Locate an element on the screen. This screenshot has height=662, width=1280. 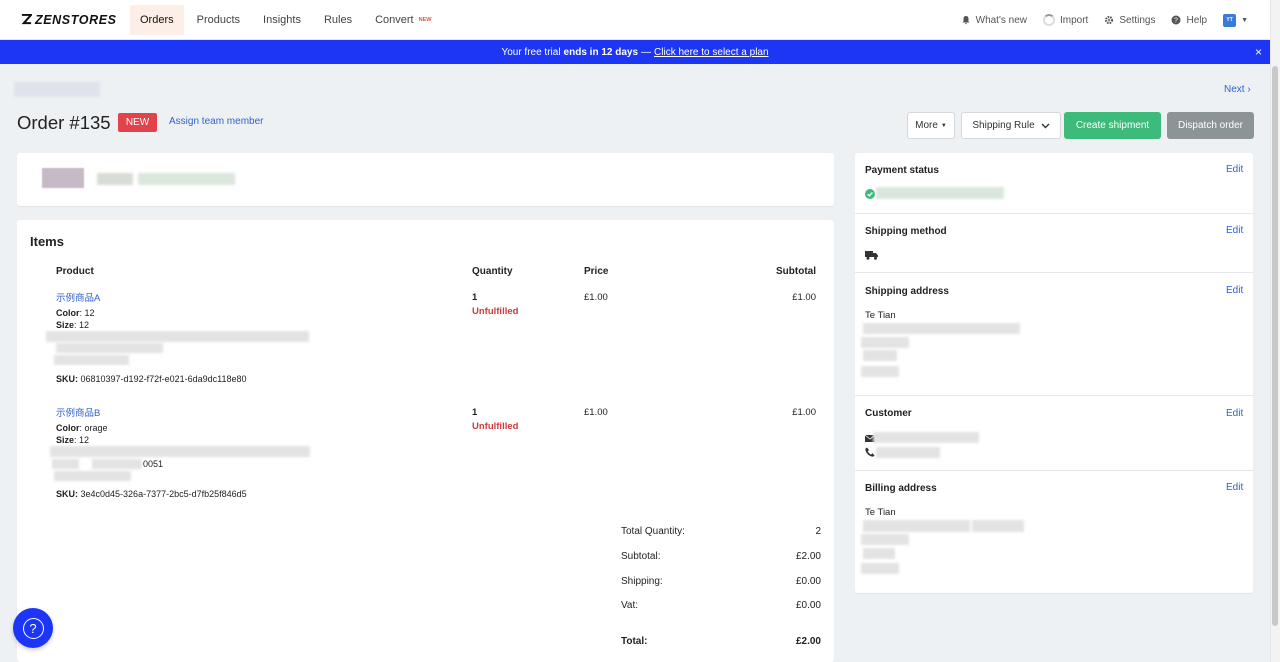
create-shipment-button: Create shipment is located at coordinates (1112, 125).